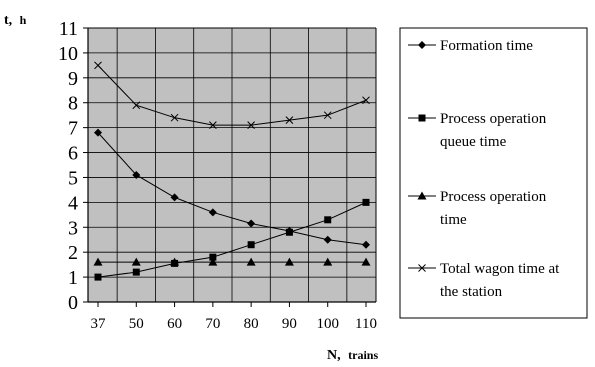  Describe the element at coordinates (68, 29) in the screenshot. I see `y-tick-label: 11` at that location.